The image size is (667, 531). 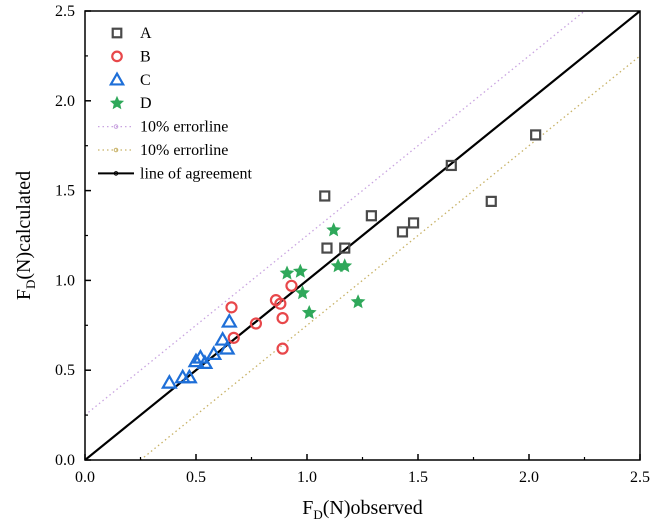 I want to click on legend-label-agreement: line of agreement, so click(x=196, y=173).